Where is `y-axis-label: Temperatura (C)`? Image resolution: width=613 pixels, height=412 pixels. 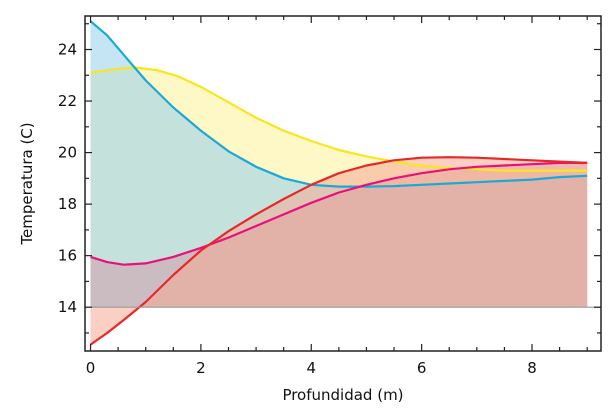
y-axis-label: Temperatura (C) is located at coordinates (27, 183).